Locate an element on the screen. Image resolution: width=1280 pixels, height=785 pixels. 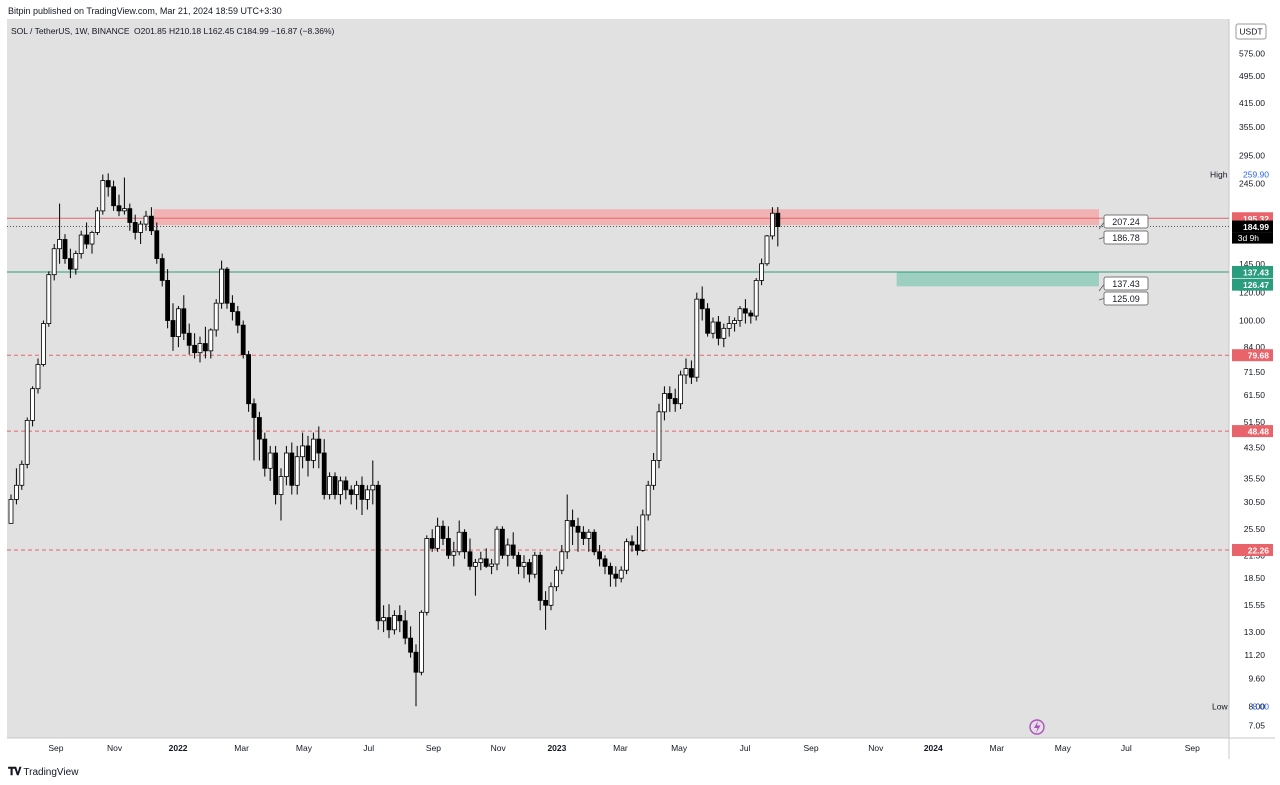
tradingview-logo: 𝐓𝐕 TradingView is located at coordinates (43, 772).